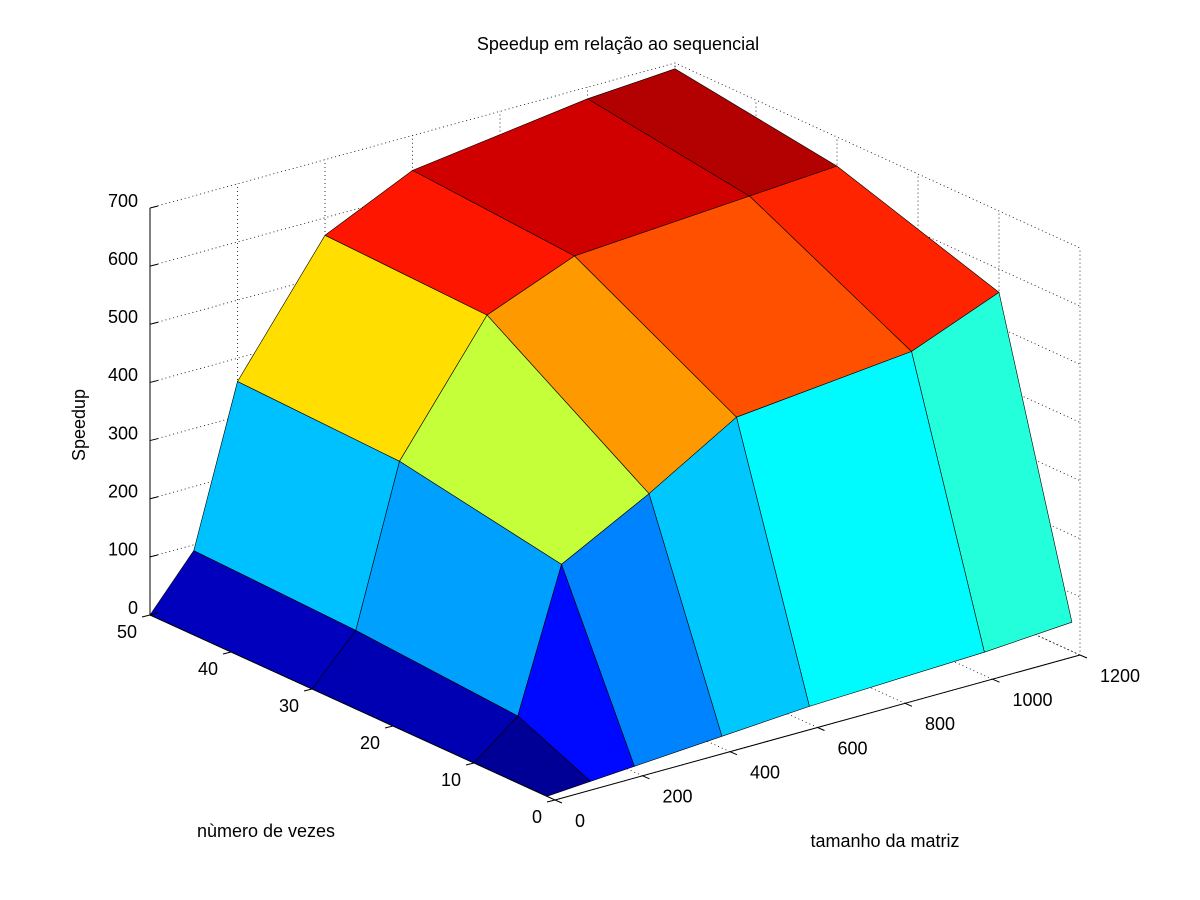 The image size is (1200, 900). What do you see at coordinates (370, 743) in the screenshot?
I see `y-tick-label: 20` at bounding box center [370, 743].